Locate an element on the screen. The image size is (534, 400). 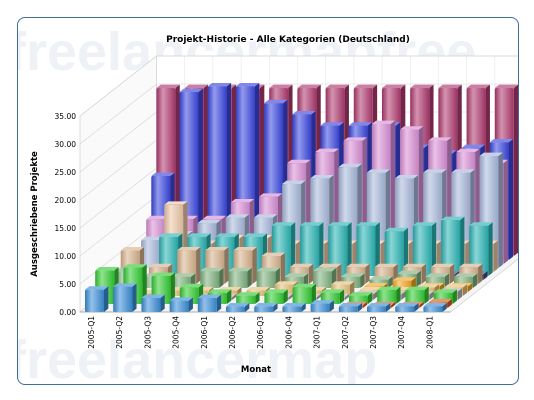
bar-0-2005-Q2 is located at coordinates (125, 297).